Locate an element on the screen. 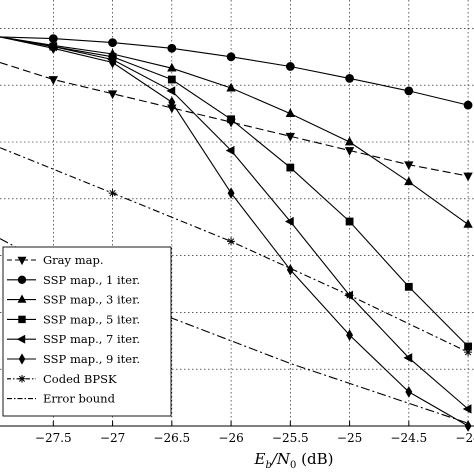 Image resolution: width=474 pixels, height=474 pixels. x-axis-label-sub1: b is located at coordinates (268, 465).